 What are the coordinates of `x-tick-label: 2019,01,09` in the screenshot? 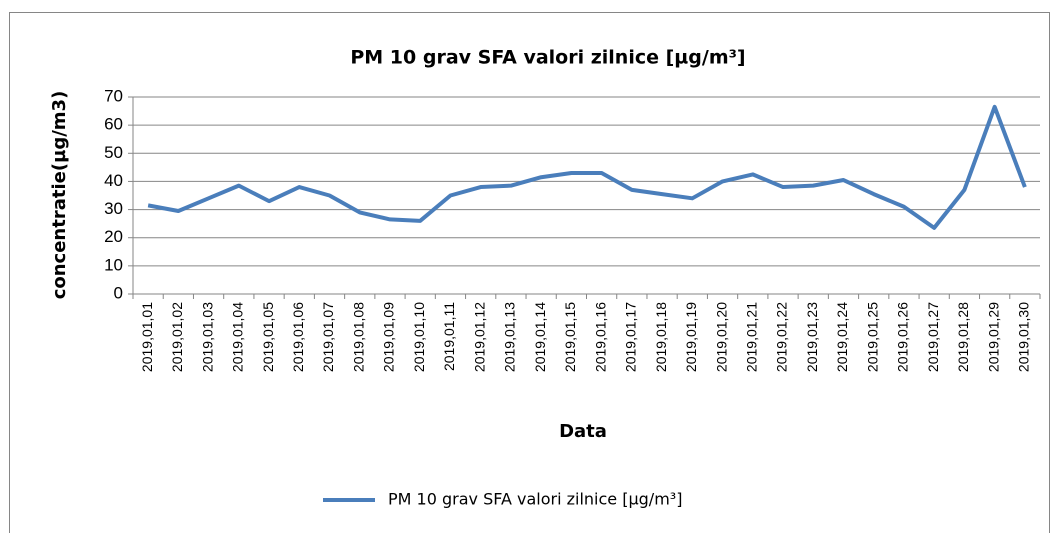 It's located at (389, 337).